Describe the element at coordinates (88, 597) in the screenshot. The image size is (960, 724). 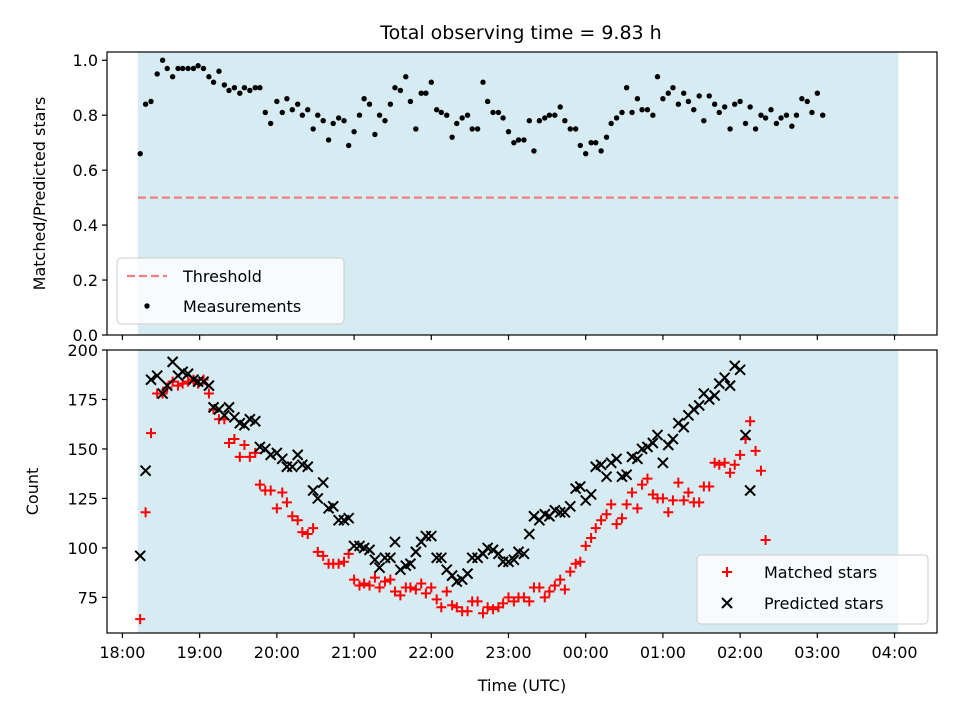
I see `y-tick-label: 75` at that location.